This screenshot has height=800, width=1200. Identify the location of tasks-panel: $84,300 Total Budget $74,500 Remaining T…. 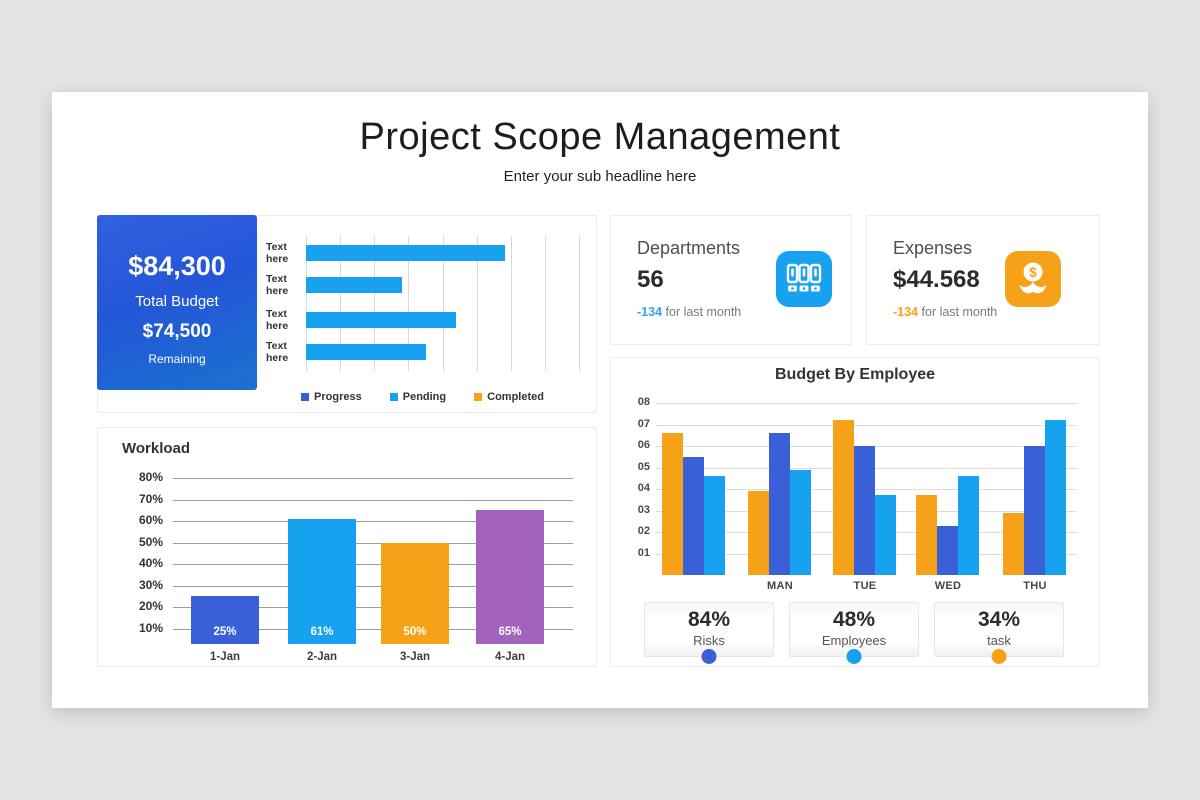
(347, 314).